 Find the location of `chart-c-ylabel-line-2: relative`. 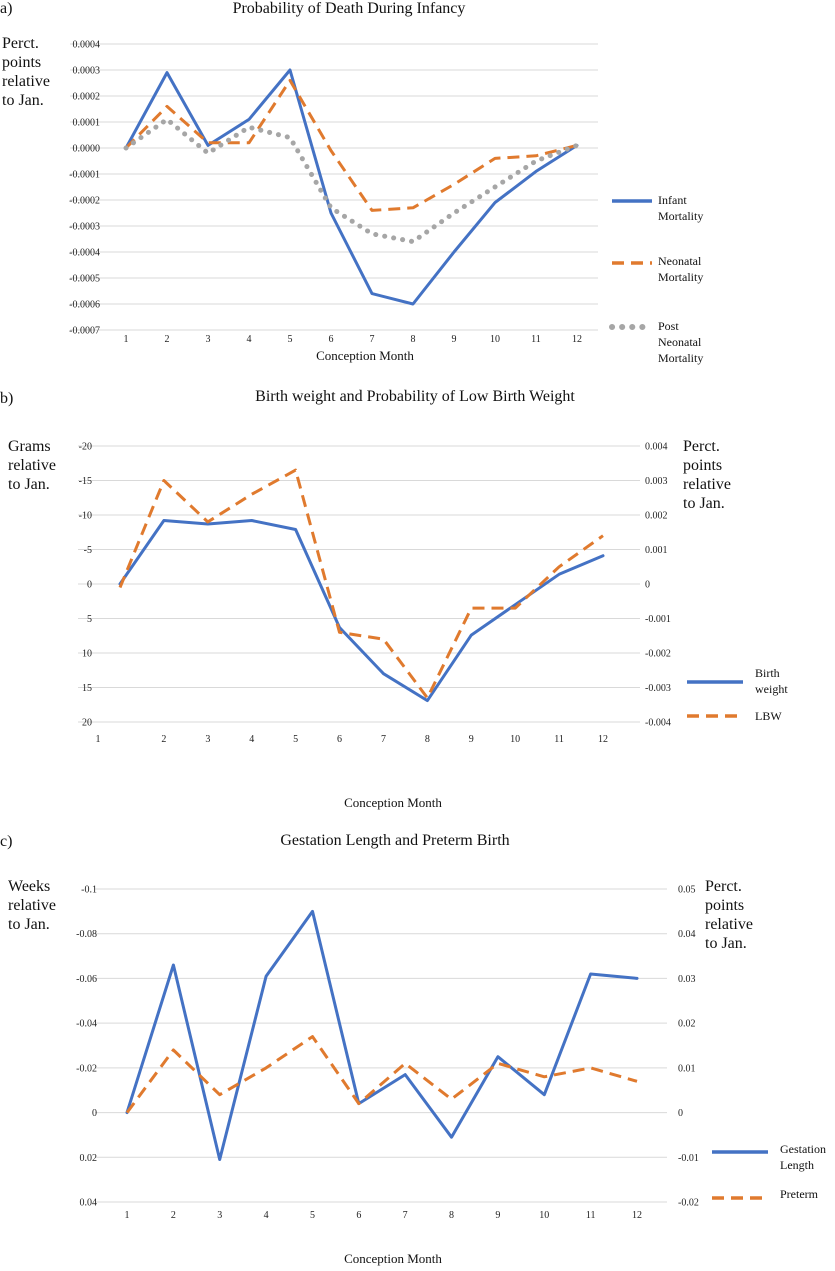

chart-c-ylabel-line-2: relative is located at coordinates (32, 905).